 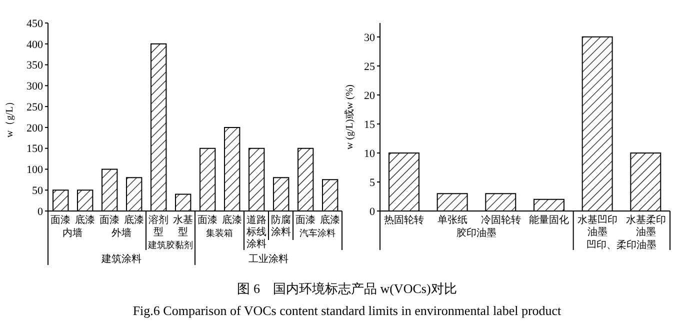 What do you see at coordinates (476, 233) in the screenshot?
I see `text: 胶印油墨` at bounding box center [476, 233].